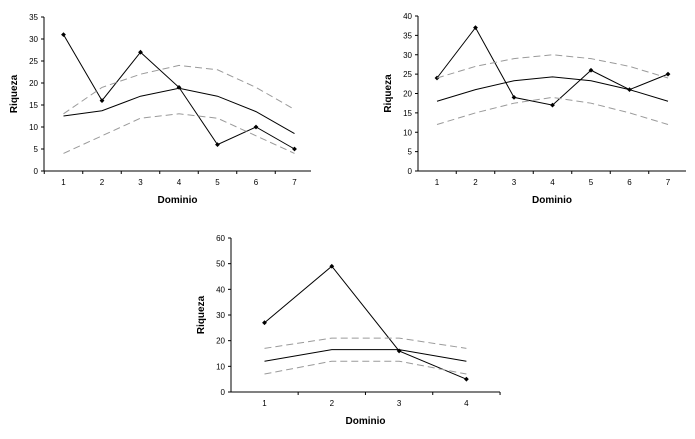 This screenshot has height=439, width=695. I want to click on y-tick-label: 50, so click(220, 264).